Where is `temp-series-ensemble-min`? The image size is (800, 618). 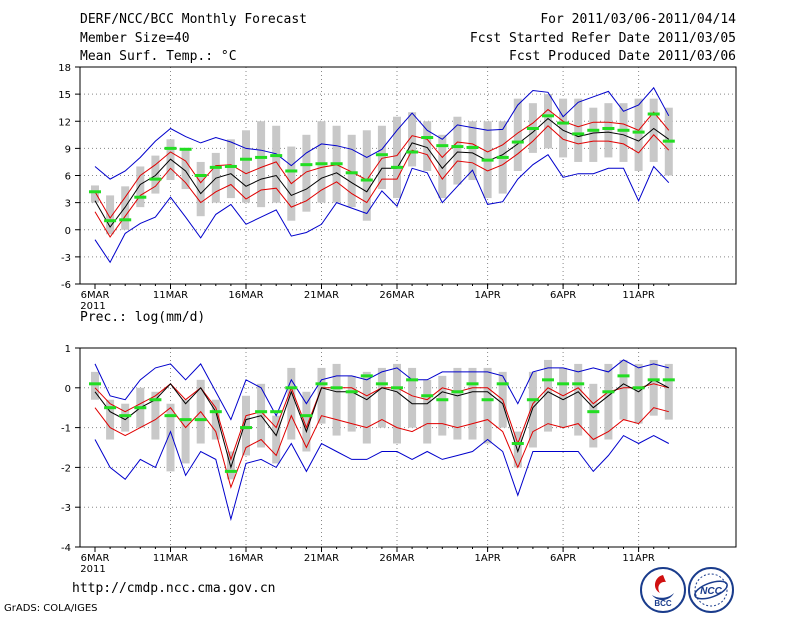
temp-series-ensemble-min is located at coordinates (382, 209).